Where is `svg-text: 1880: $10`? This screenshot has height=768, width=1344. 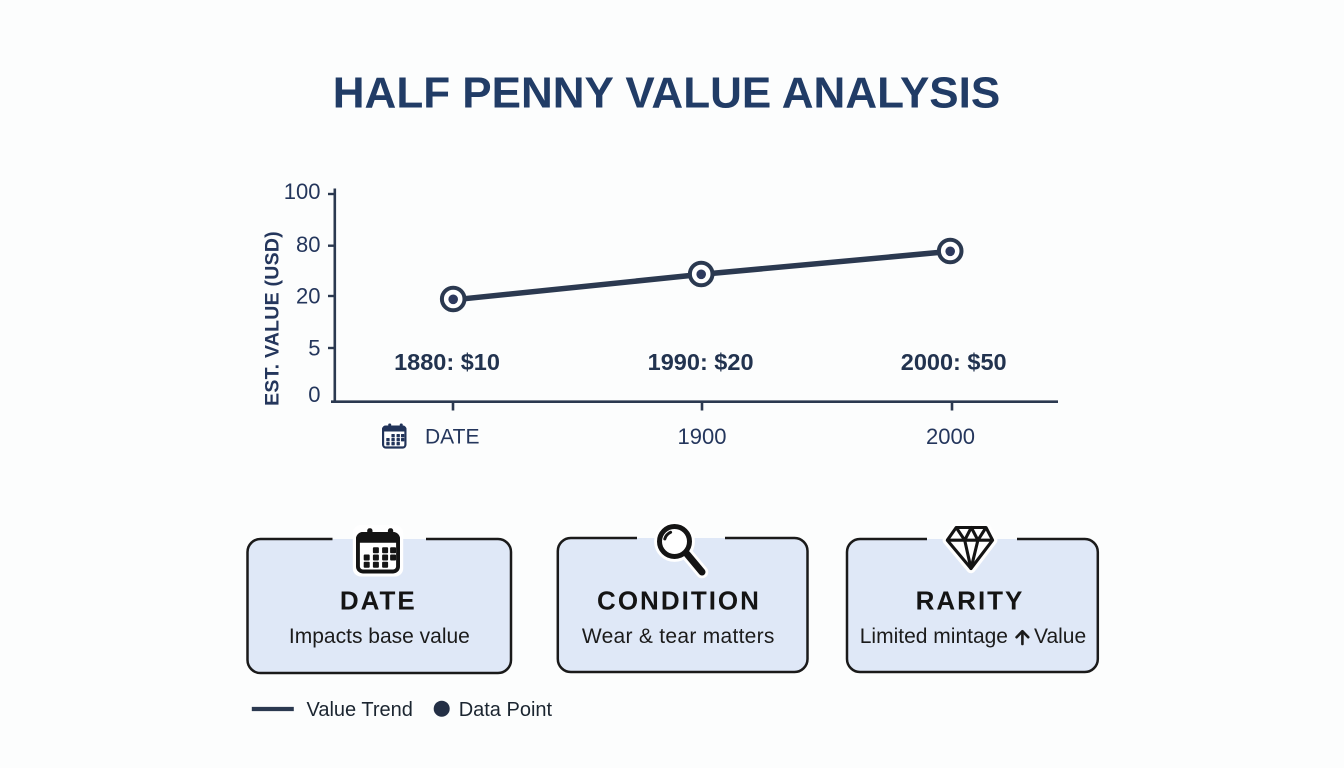 svg-text: 1880: $10 is located at coordinates (447, 362).